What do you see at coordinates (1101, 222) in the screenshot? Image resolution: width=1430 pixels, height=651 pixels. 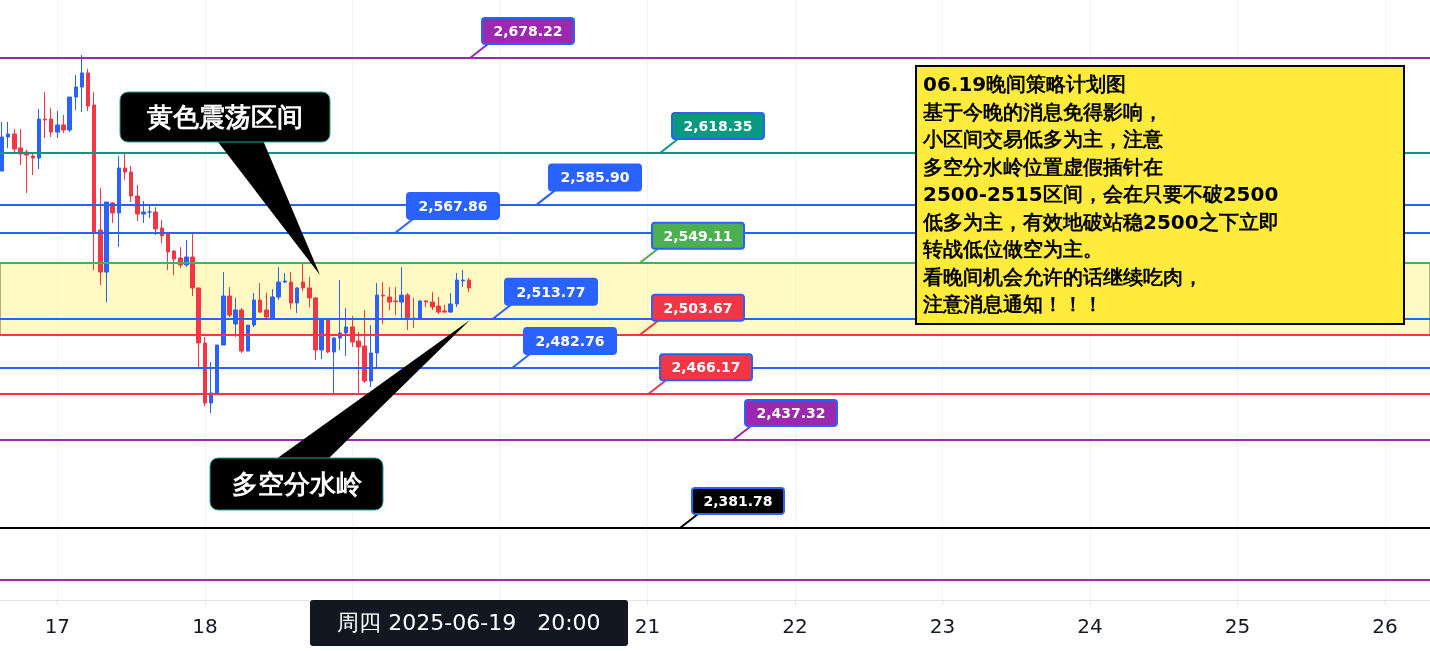 I see `annotation: 低多为主，有效地破站稳2500之下立即` at bounding box center [1101, 222].